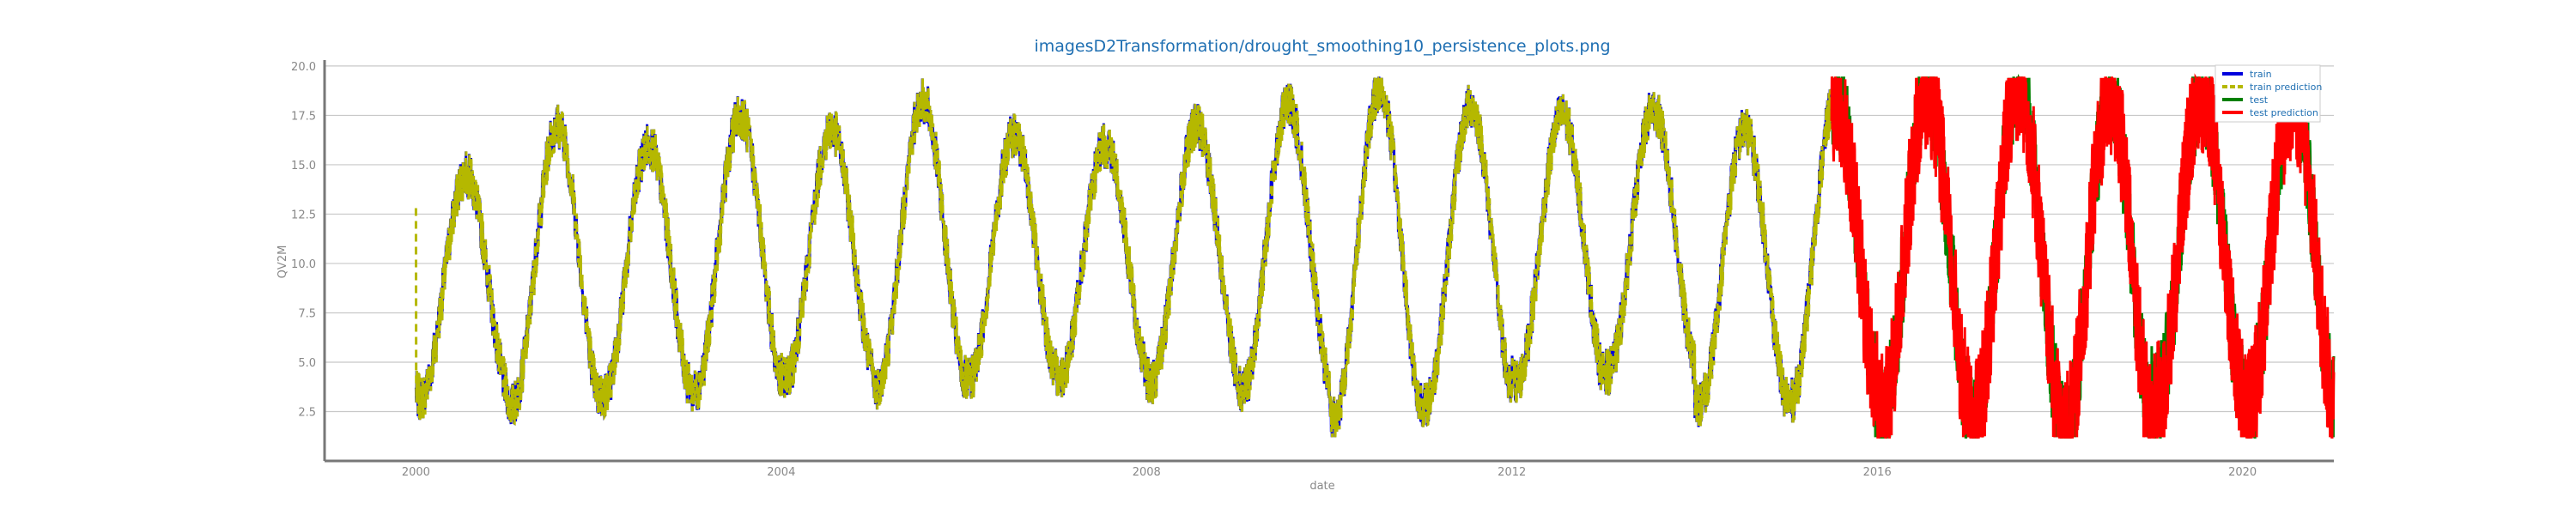 The height and width of the screenshot is (515, 2576). I want to click on x-tick-label: 2016, so click(1878, 472).